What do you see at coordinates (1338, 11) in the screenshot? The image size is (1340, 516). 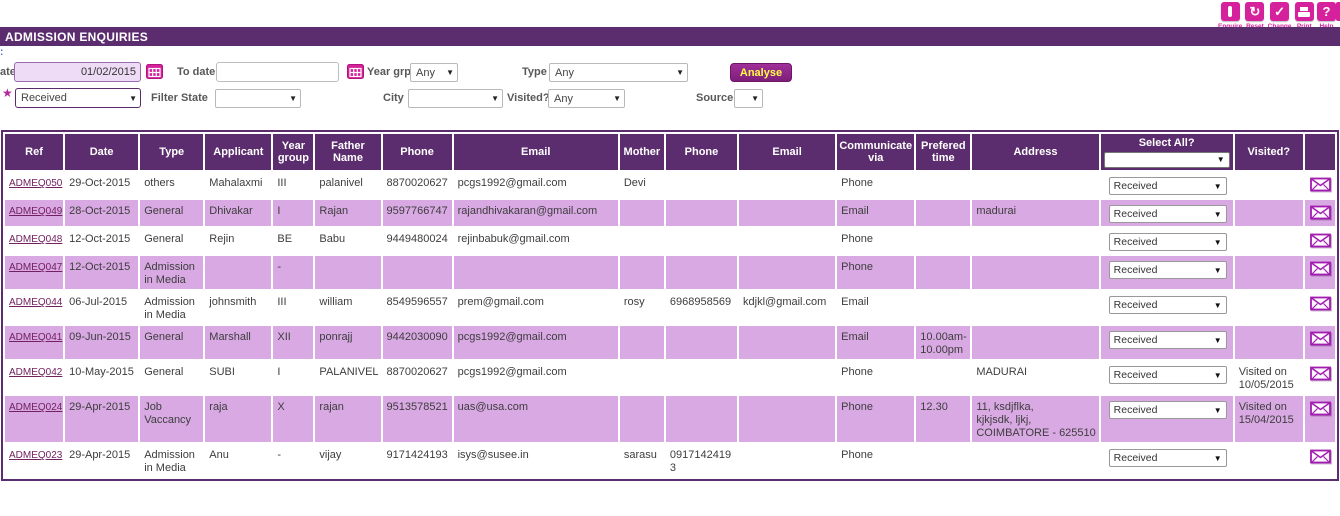 I see `cutoff-toolbar-button` at bounding box center [1338, 11].